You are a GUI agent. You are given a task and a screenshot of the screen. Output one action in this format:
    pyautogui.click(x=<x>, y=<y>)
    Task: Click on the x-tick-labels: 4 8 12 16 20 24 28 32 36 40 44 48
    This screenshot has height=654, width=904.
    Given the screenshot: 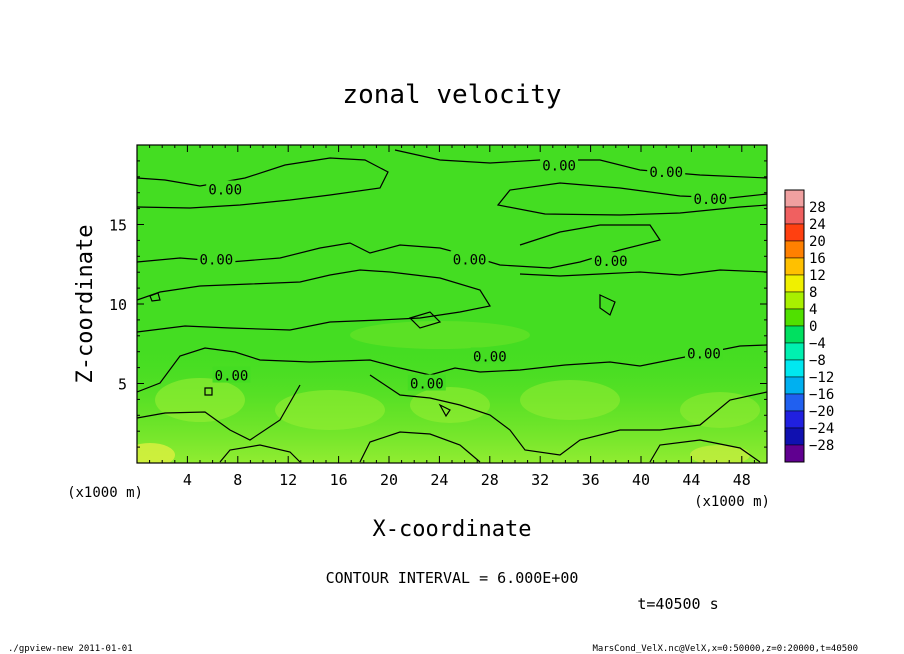 What is the action you would take?
    pyautogui.click(x=467, y=480)
    